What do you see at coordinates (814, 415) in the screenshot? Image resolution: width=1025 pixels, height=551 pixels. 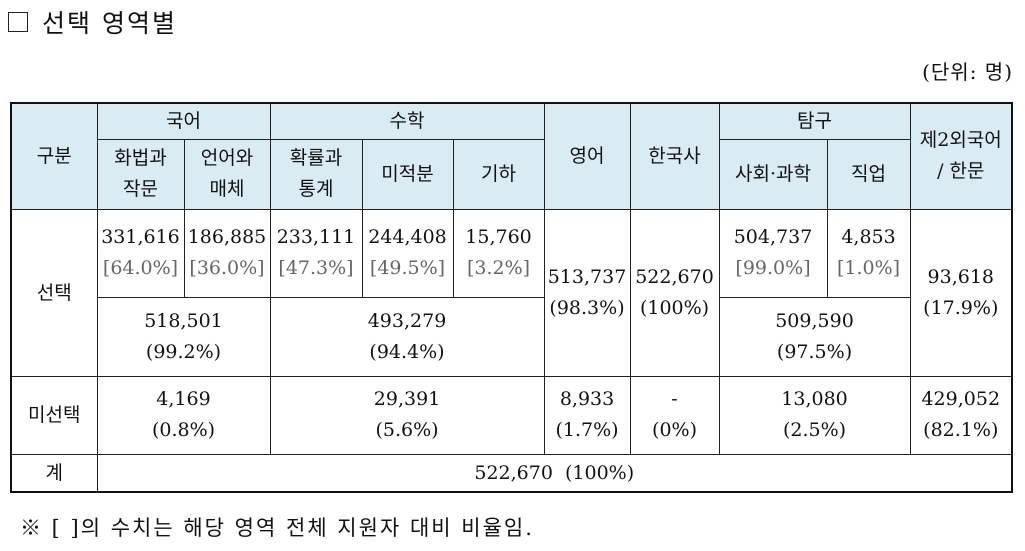 I see `cell-inquiry-unselect: 13,080 (2.5%)` at bounding box center [814, 415].